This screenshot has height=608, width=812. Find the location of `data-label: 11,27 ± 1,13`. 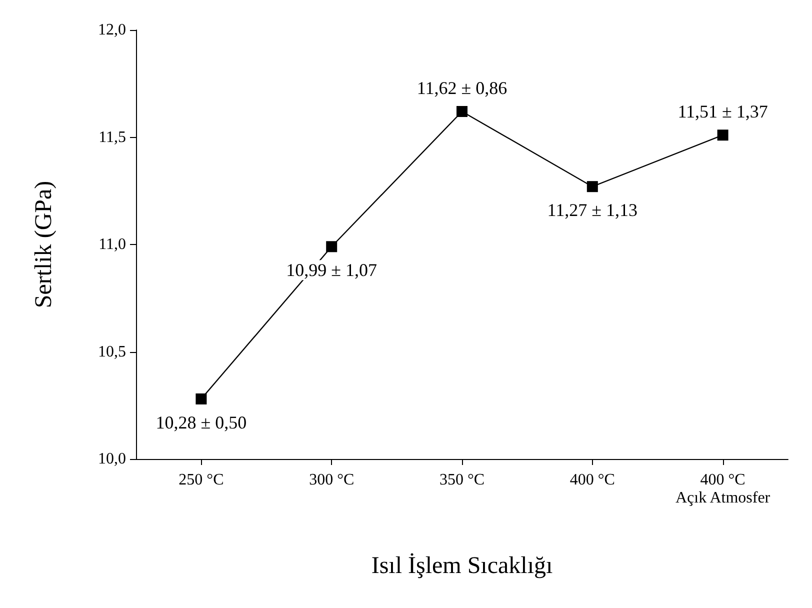

data-label: 11,27 ± 1,13 is located at coordinates (592, 210).